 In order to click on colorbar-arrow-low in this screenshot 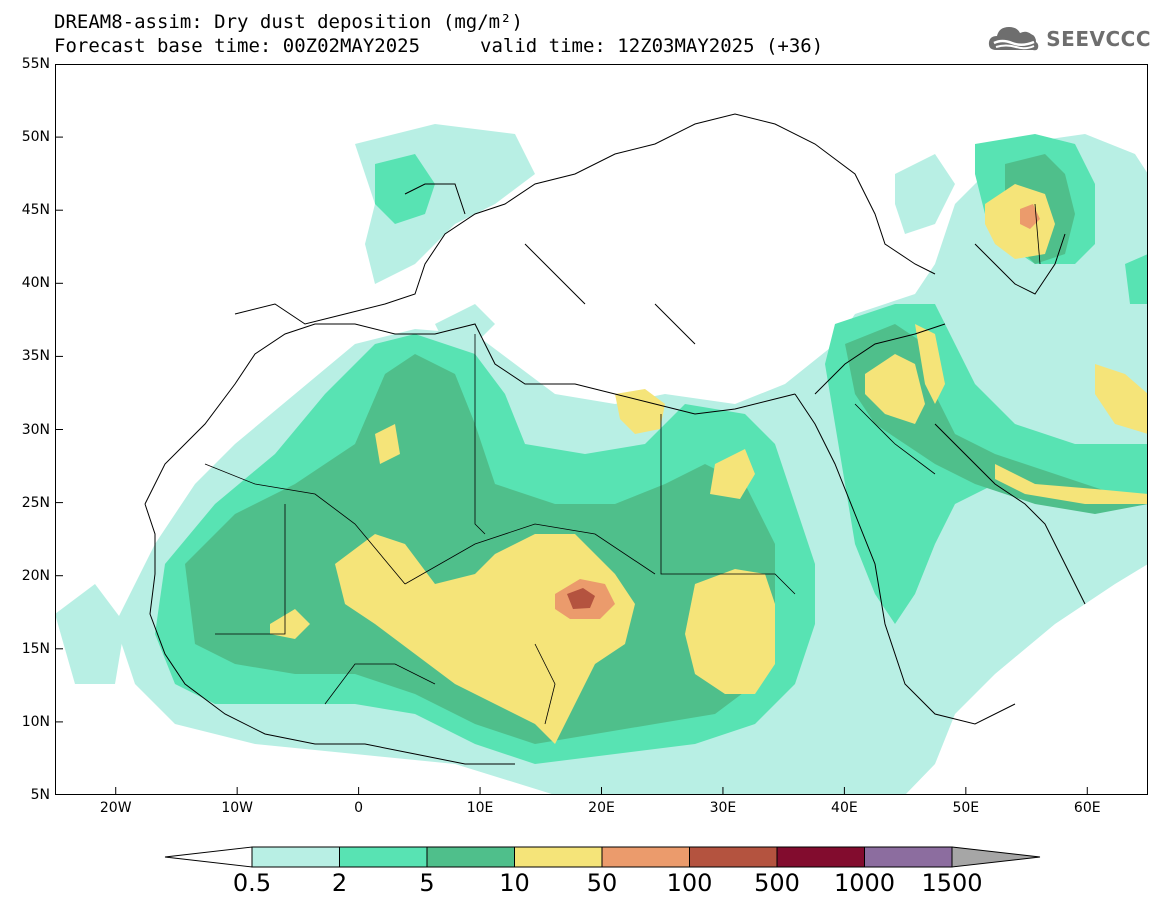, I will do `click(208, 857)`.